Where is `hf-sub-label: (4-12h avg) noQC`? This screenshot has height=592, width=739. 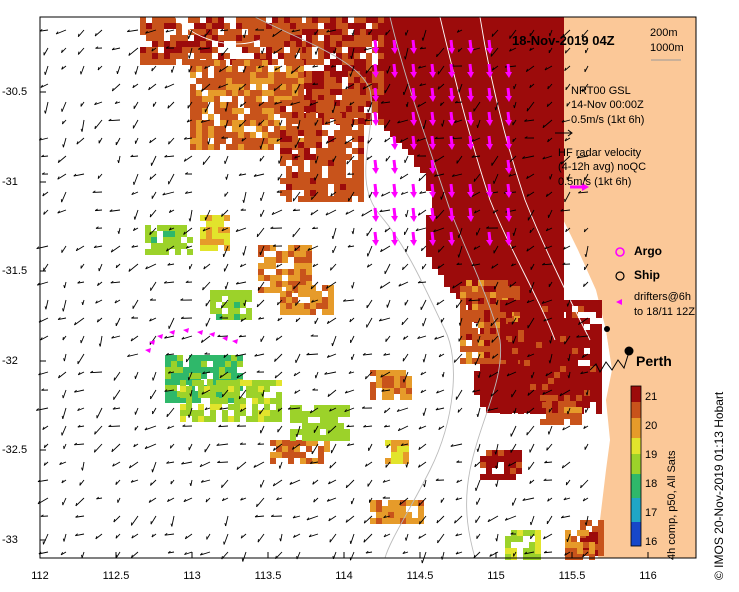
hf-sub-label: (4-12h avg) noQC is located at coordinates (602, 167).